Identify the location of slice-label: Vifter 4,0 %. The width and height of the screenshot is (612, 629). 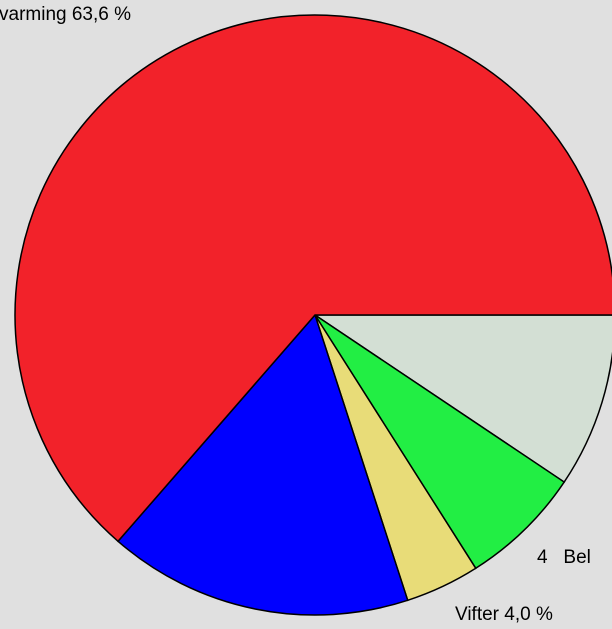
(504, 614).